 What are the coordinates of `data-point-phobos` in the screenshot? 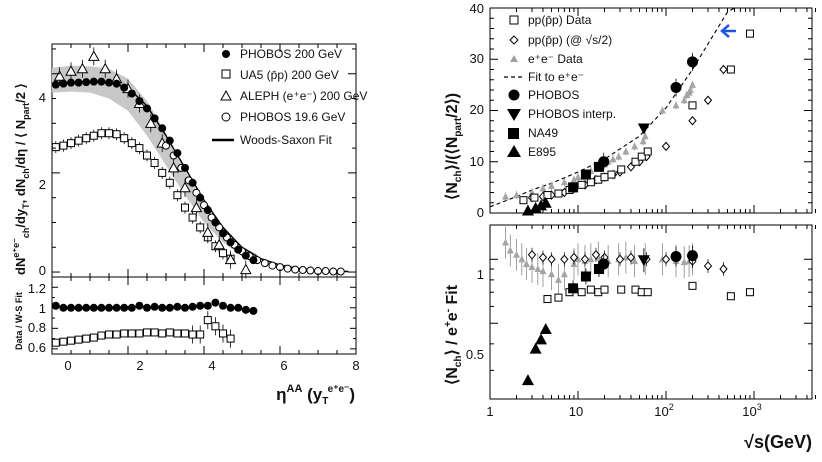 It's located at (604, 162).